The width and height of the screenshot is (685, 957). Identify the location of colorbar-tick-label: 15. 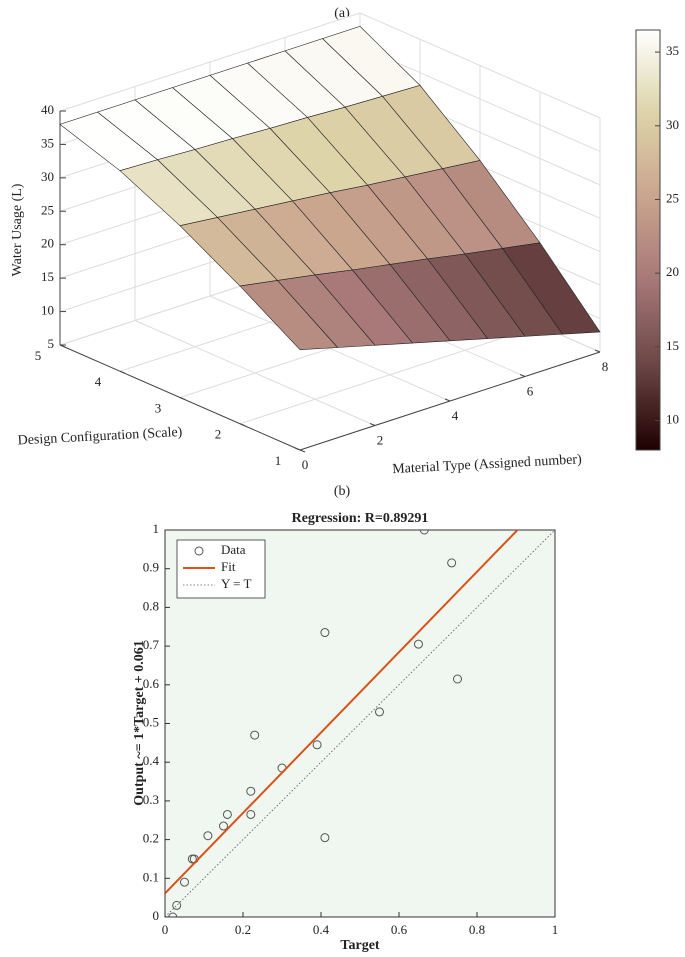
(672, 345).